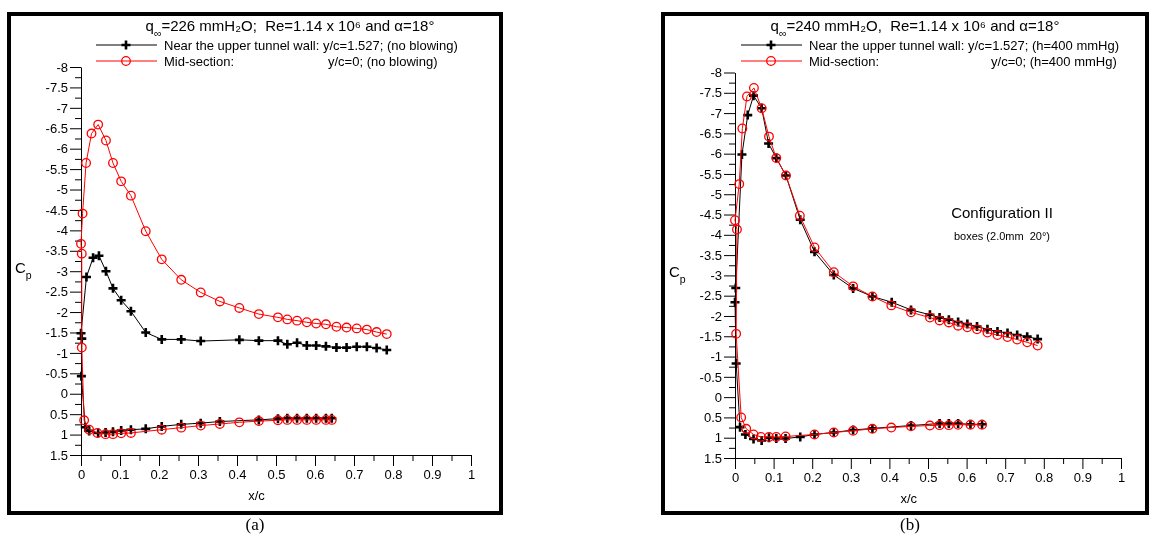 This screenshot has width=1150, height=543. Describe the element at coordinates (255, 524) in the screenshot. I see `text: (a)` at that location.